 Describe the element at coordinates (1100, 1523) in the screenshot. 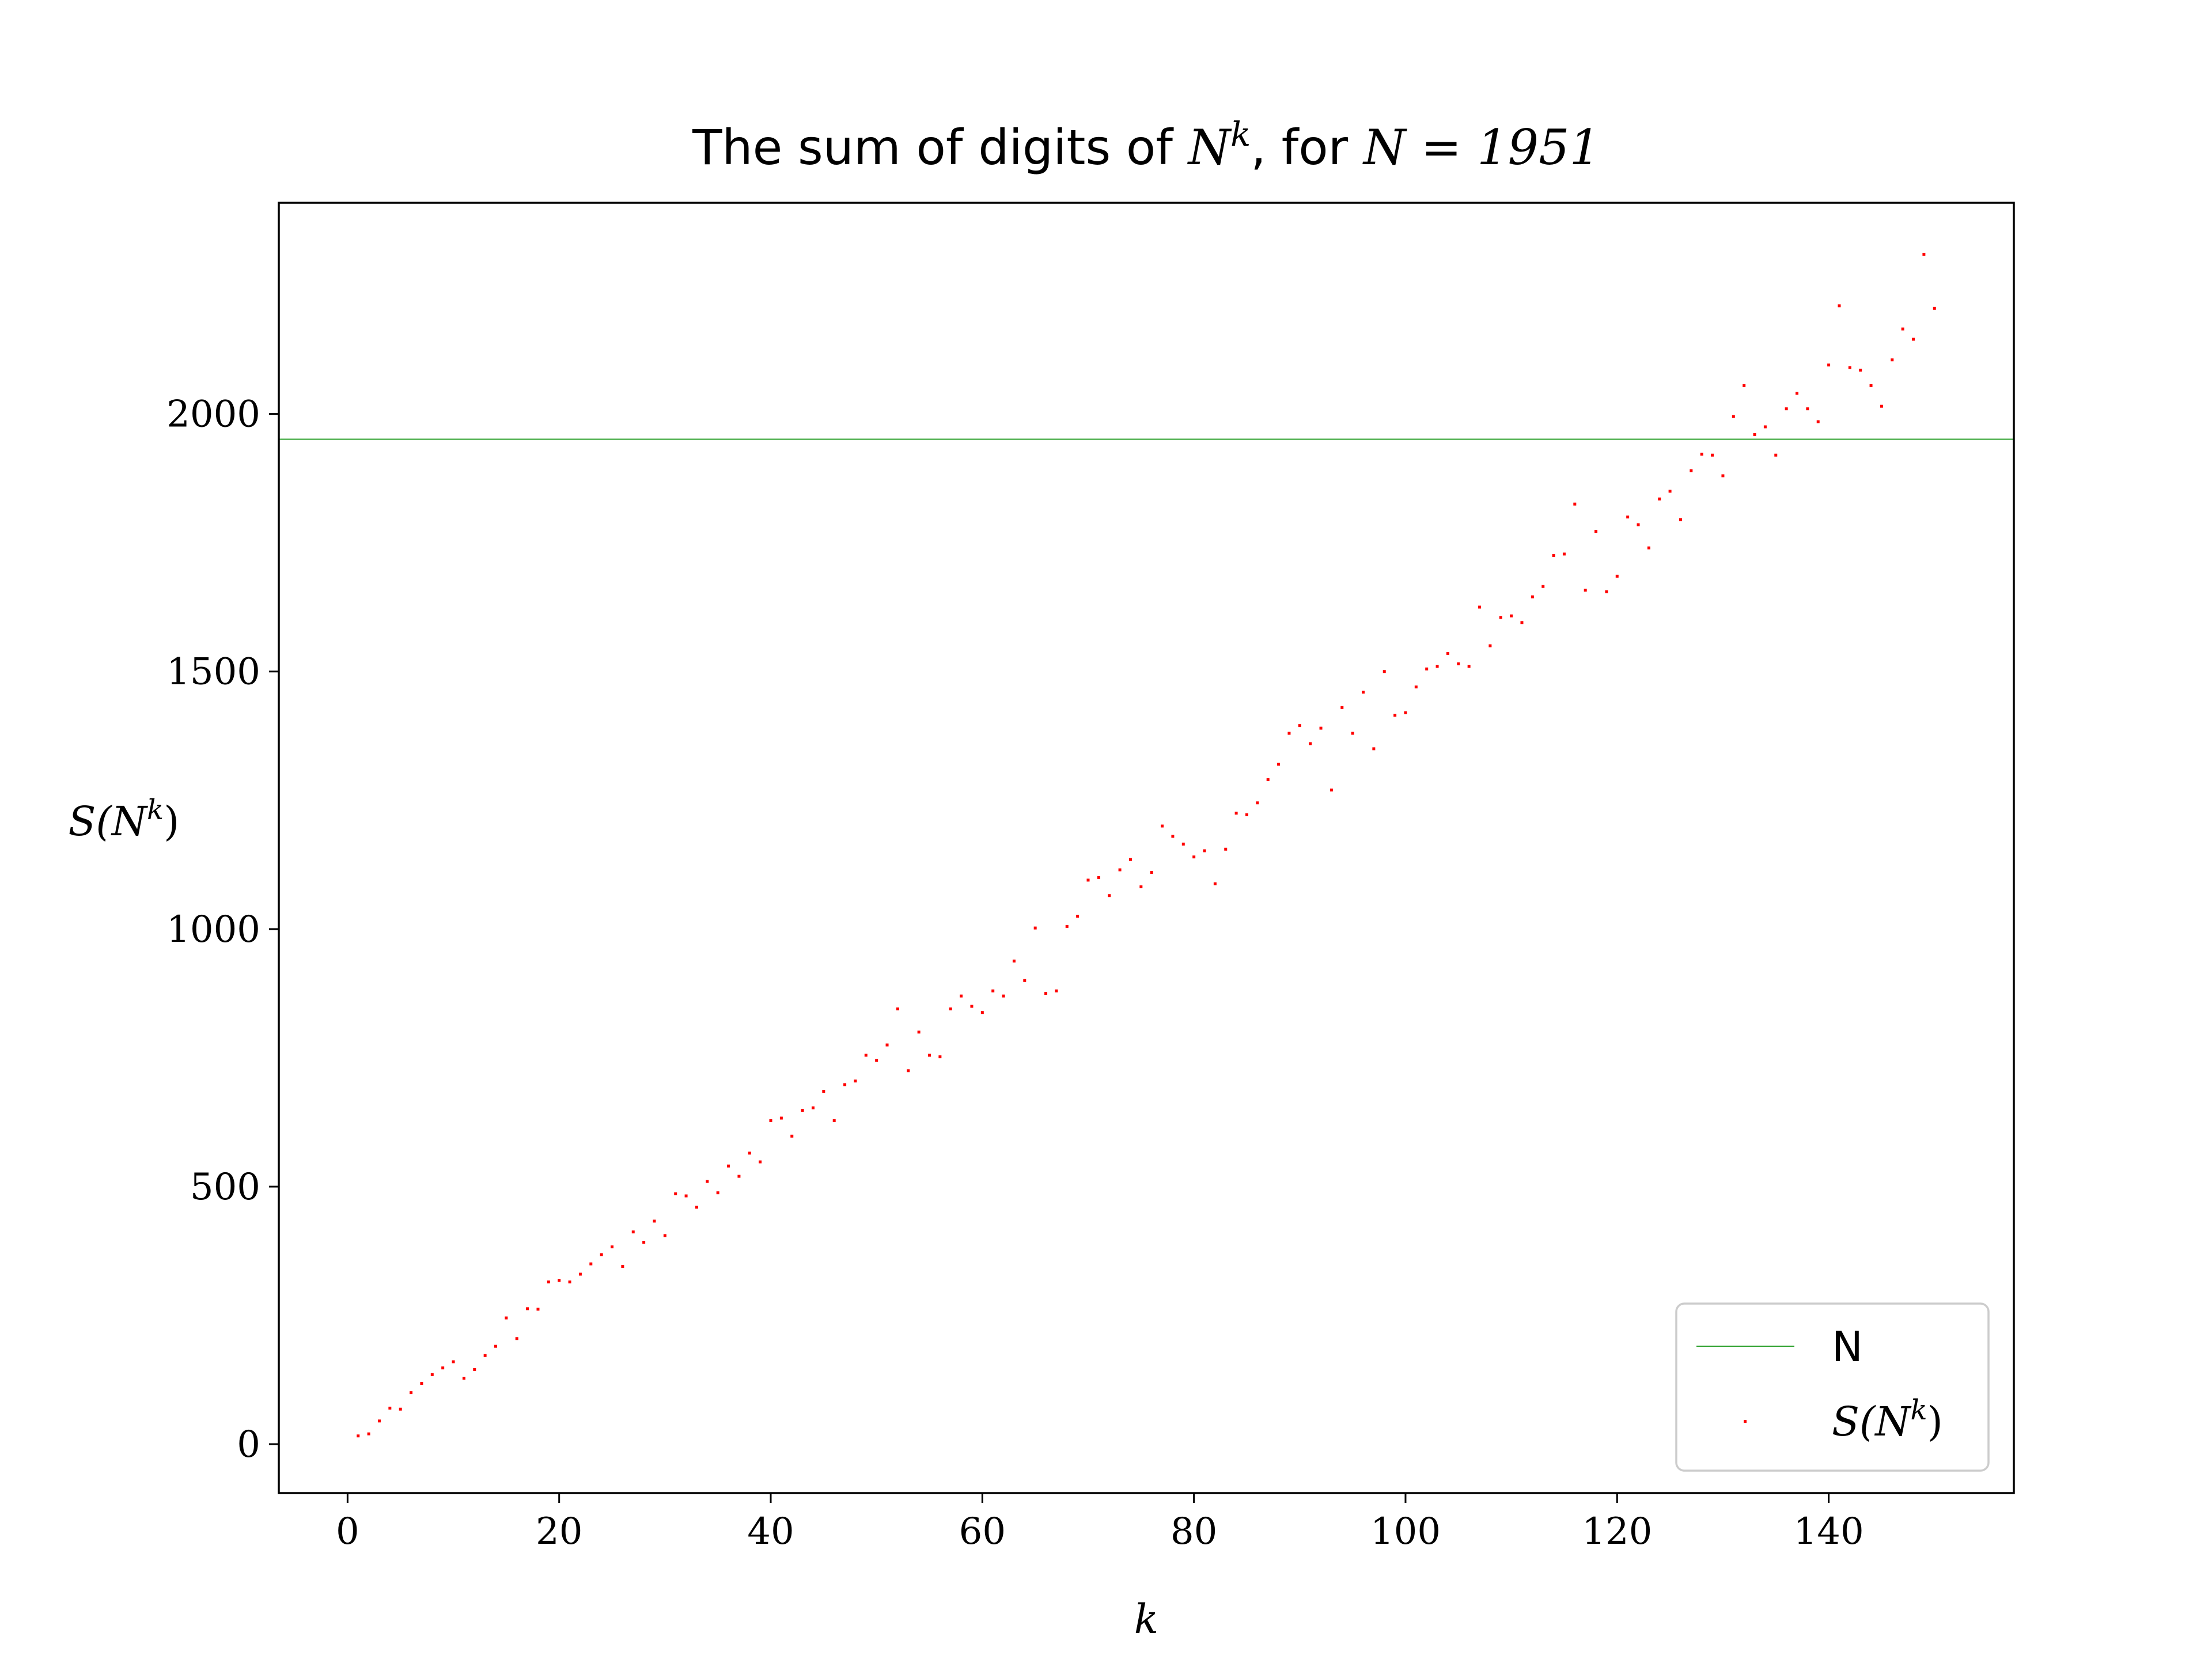

I see `x-axis-ticks: 0 20 40 60 80 100 120 140` at that location.